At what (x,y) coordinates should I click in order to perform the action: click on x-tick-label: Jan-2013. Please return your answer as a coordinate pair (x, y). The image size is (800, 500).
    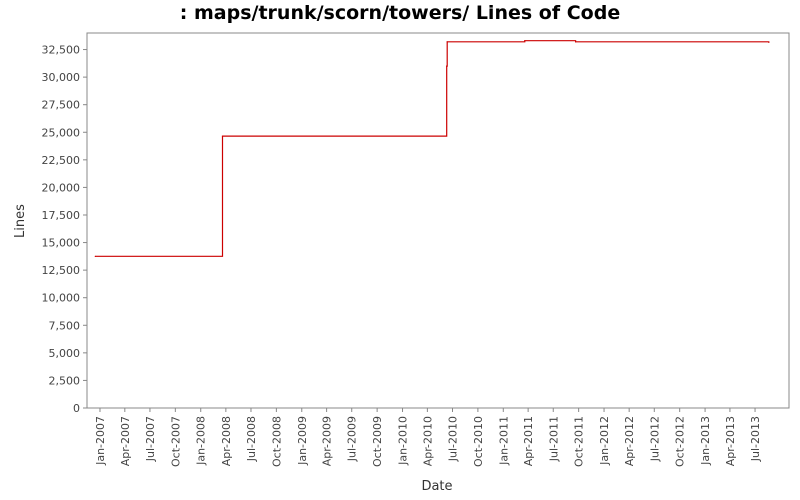
    Looking at the image, I should click on (705, 441).